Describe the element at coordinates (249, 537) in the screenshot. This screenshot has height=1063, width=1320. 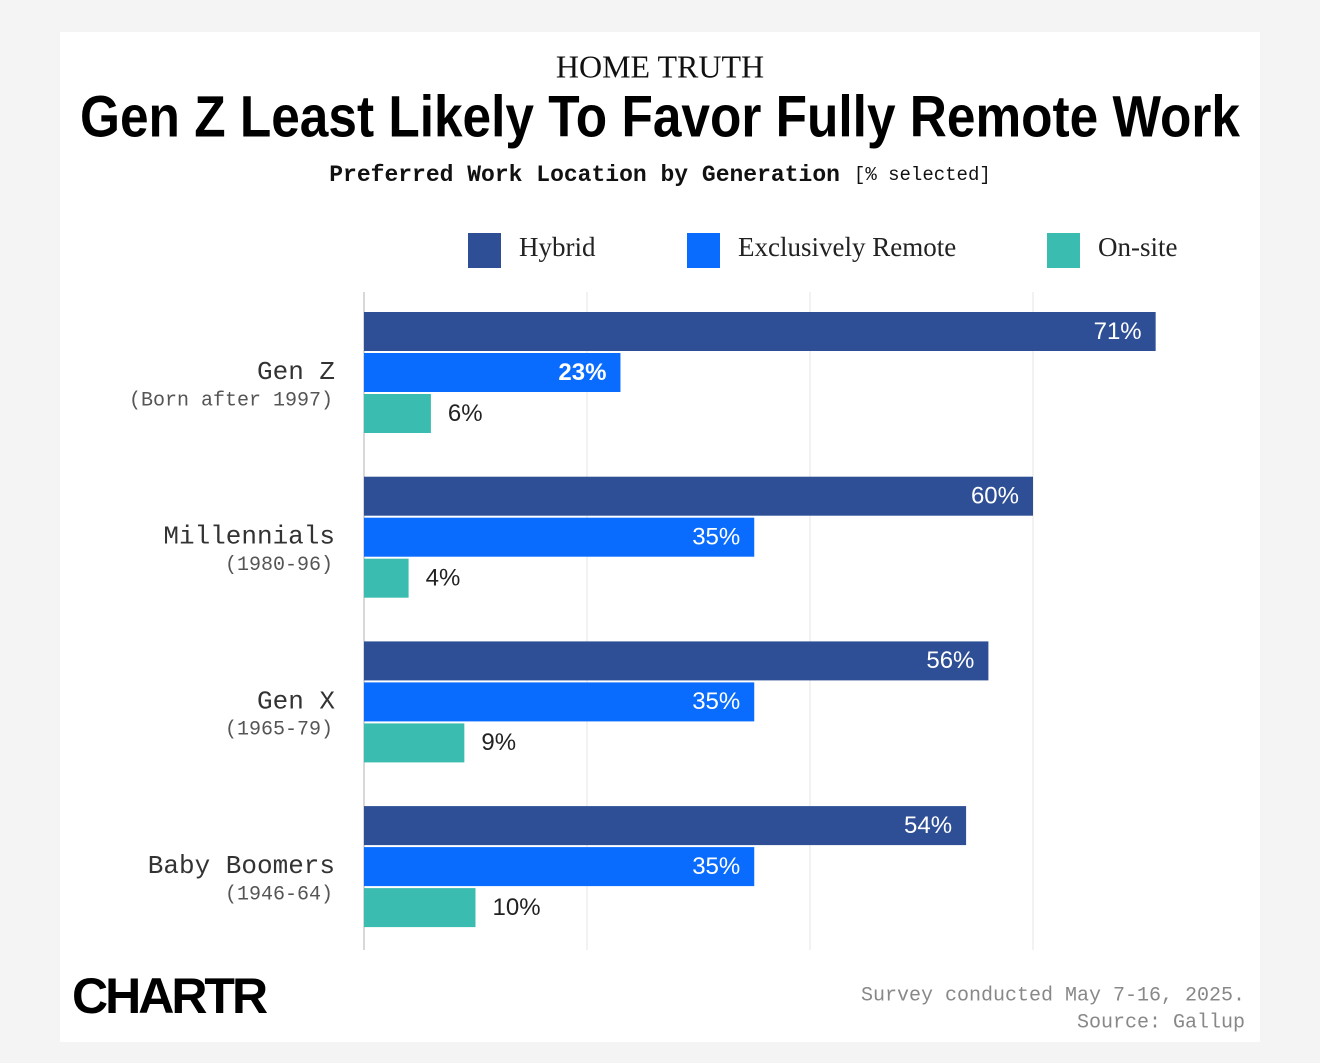
I see `category-label: Millennials` at that location.